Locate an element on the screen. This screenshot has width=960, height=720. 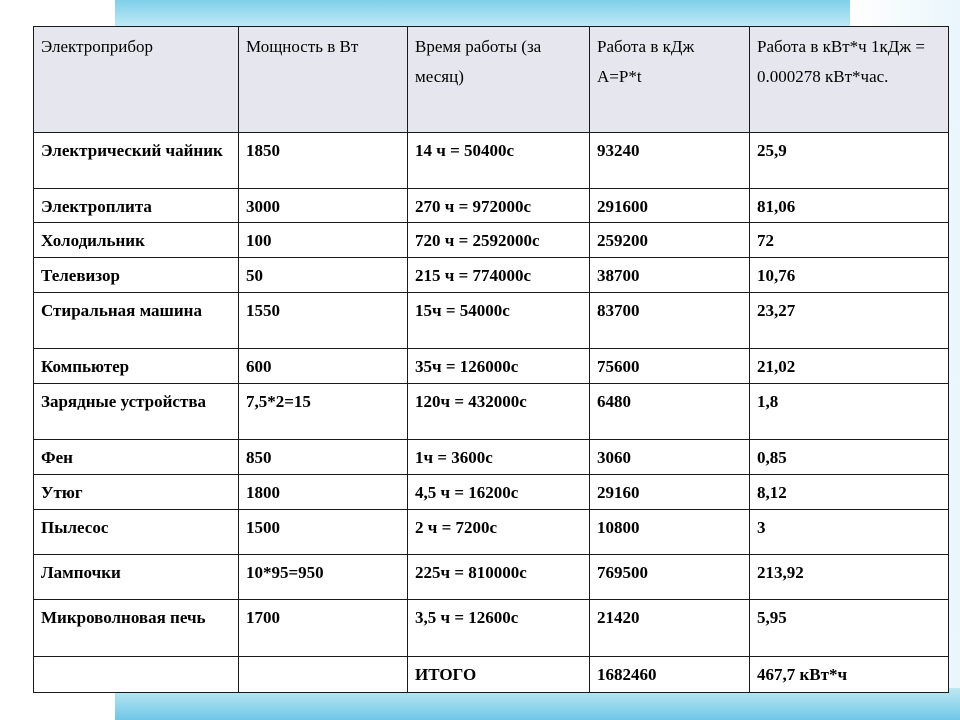
table-cell: Телевизор is located at coordinates (136, 275).